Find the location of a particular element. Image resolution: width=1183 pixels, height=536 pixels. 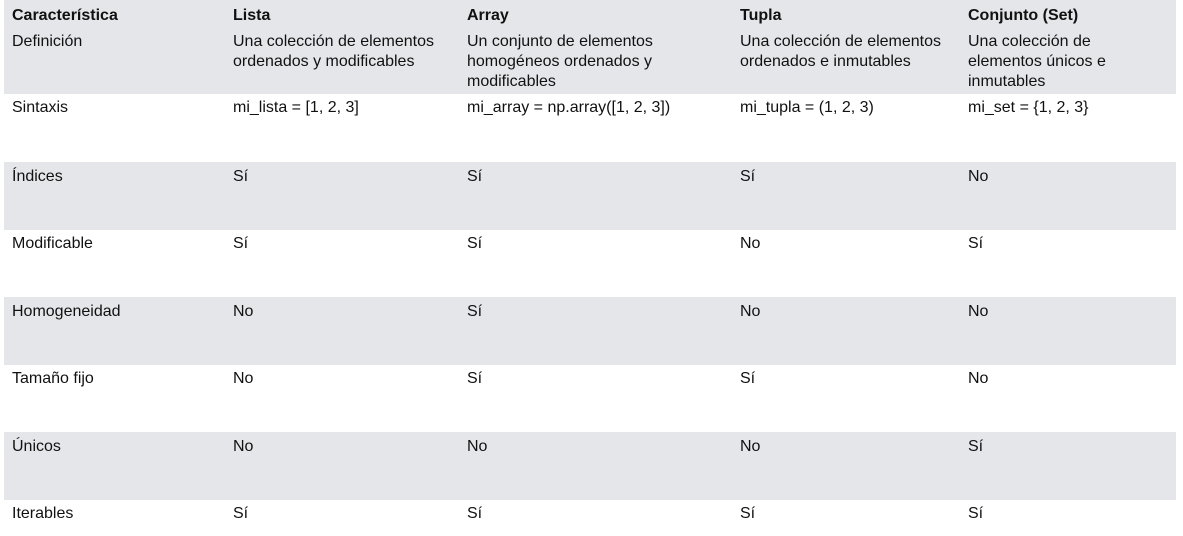

table-row-homogeneidad: Homogeneidad No Sí No No is located at coordinates (590, 331).